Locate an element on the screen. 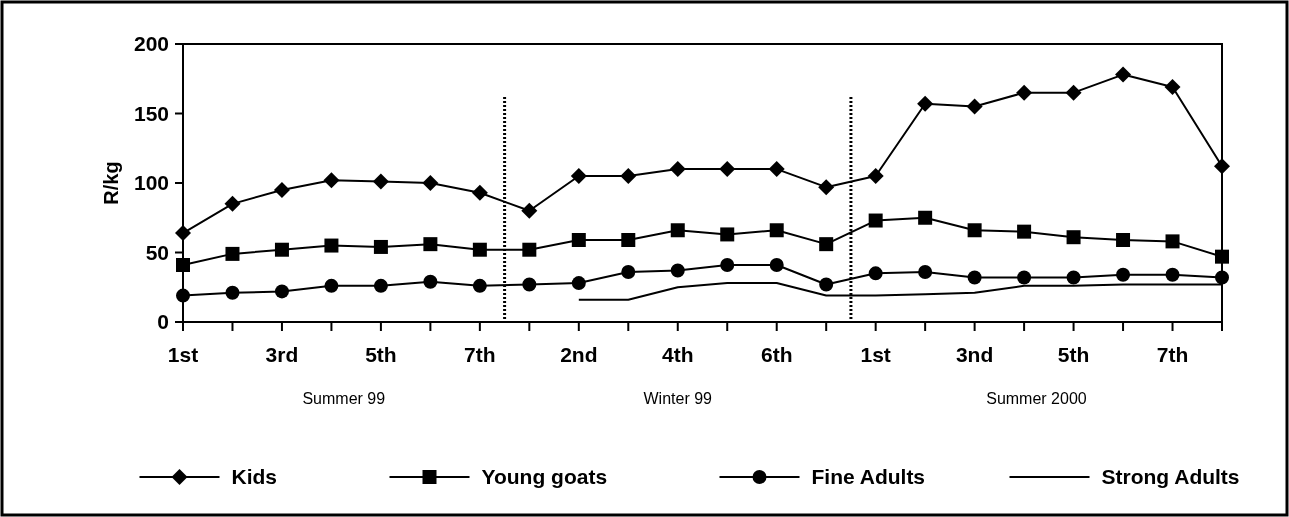  legend-label: Fine Adults is located at coordinates (868, 477).